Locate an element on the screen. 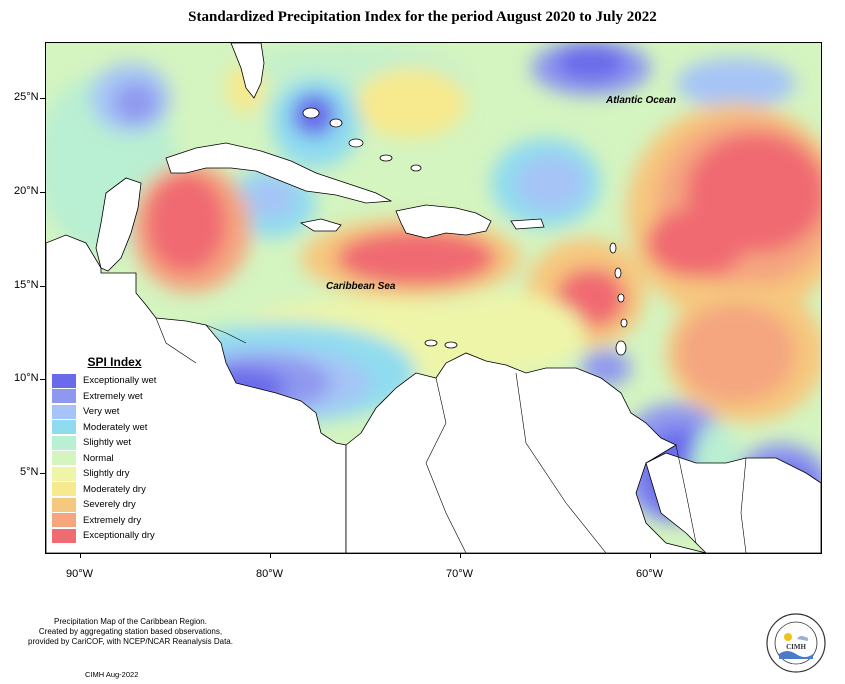  legend-label: Severely dry is located at coordinates (109, 505).